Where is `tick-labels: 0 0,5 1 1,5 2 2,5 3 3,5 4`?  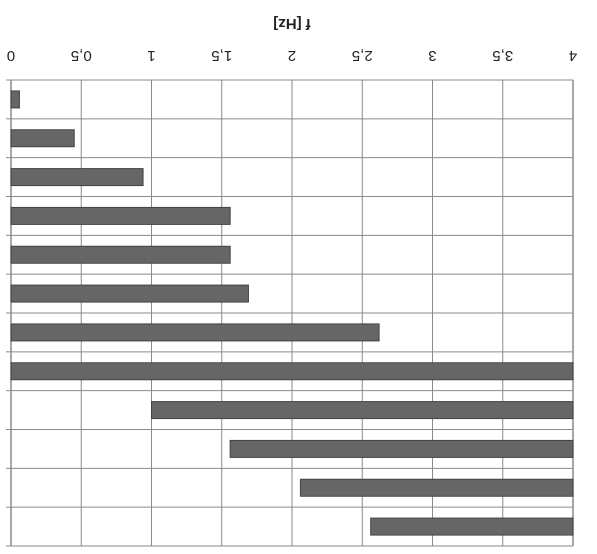
tick-labels: 0 0,5 1 1,5 2 2,5 3 3,5 4 is located at coordinates (292, 55).